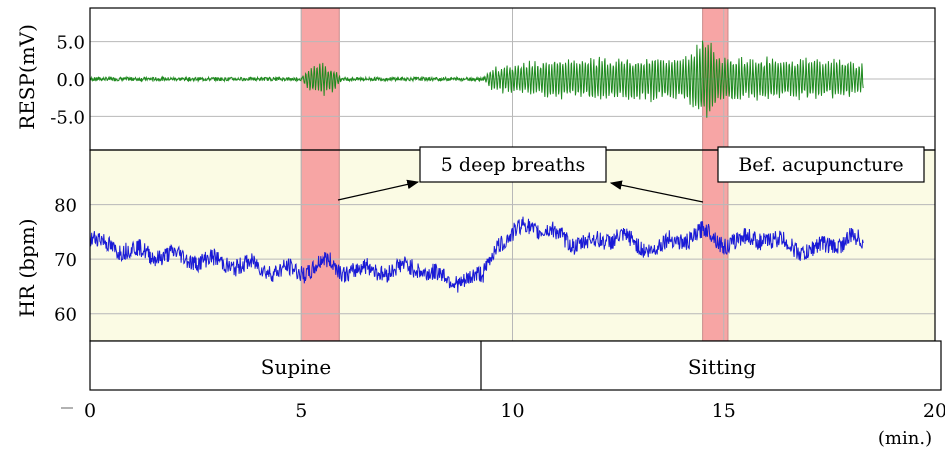 The height and width of the screenshot is (452, 945). I want to click on x-tick-label: 5, so click(301, 411).